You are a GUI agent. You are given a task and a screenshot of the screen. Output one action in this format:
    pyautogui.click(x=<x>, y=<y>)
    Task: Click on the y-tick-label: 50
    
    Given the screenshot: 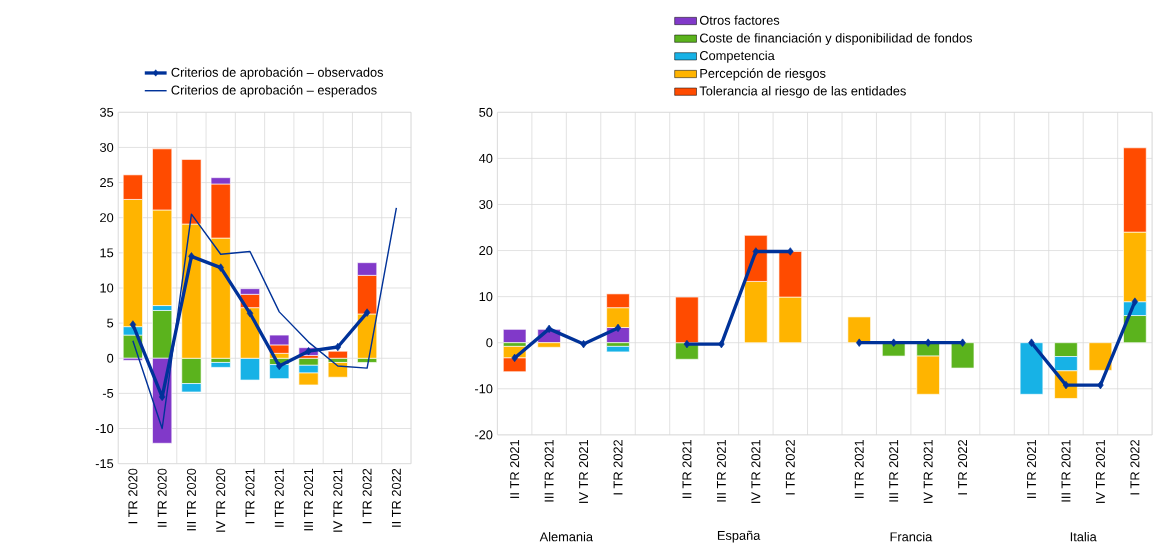 What is the action you would take?
    pyautogui.click(x=486, y=112)
    